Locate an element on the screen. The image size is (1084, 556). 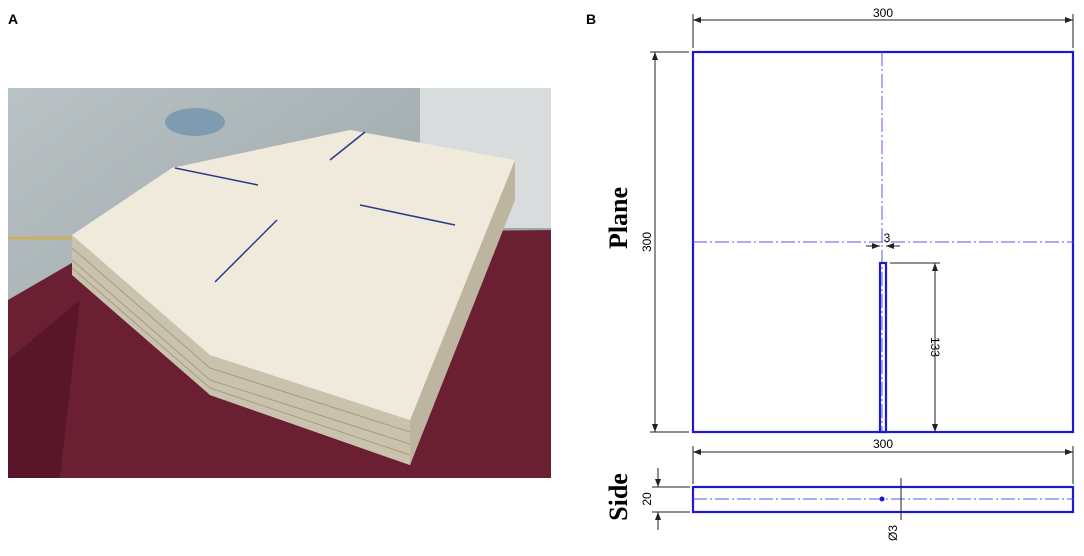
dimension-label: Ø3 is located at coordinates (893, 533).